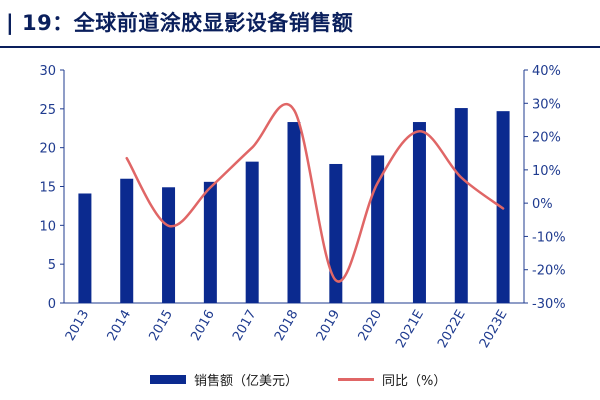  Describe the element at coordinates (78, 326) in the screenshot. I see `x-tick-label: 2013` at that location.